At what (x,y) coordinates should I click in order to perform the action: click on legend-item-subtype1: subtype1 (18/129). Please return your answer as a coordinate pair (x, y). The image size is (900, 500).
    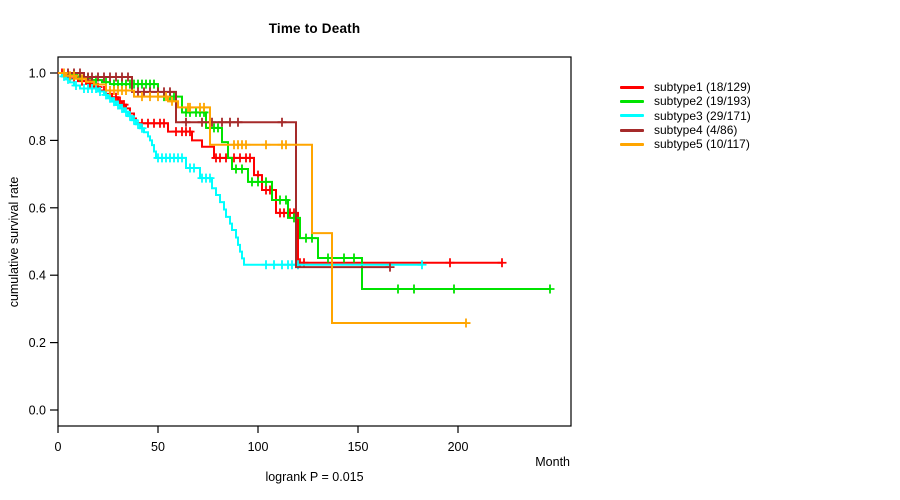
    Looking at the image, I should click on (685, 87).